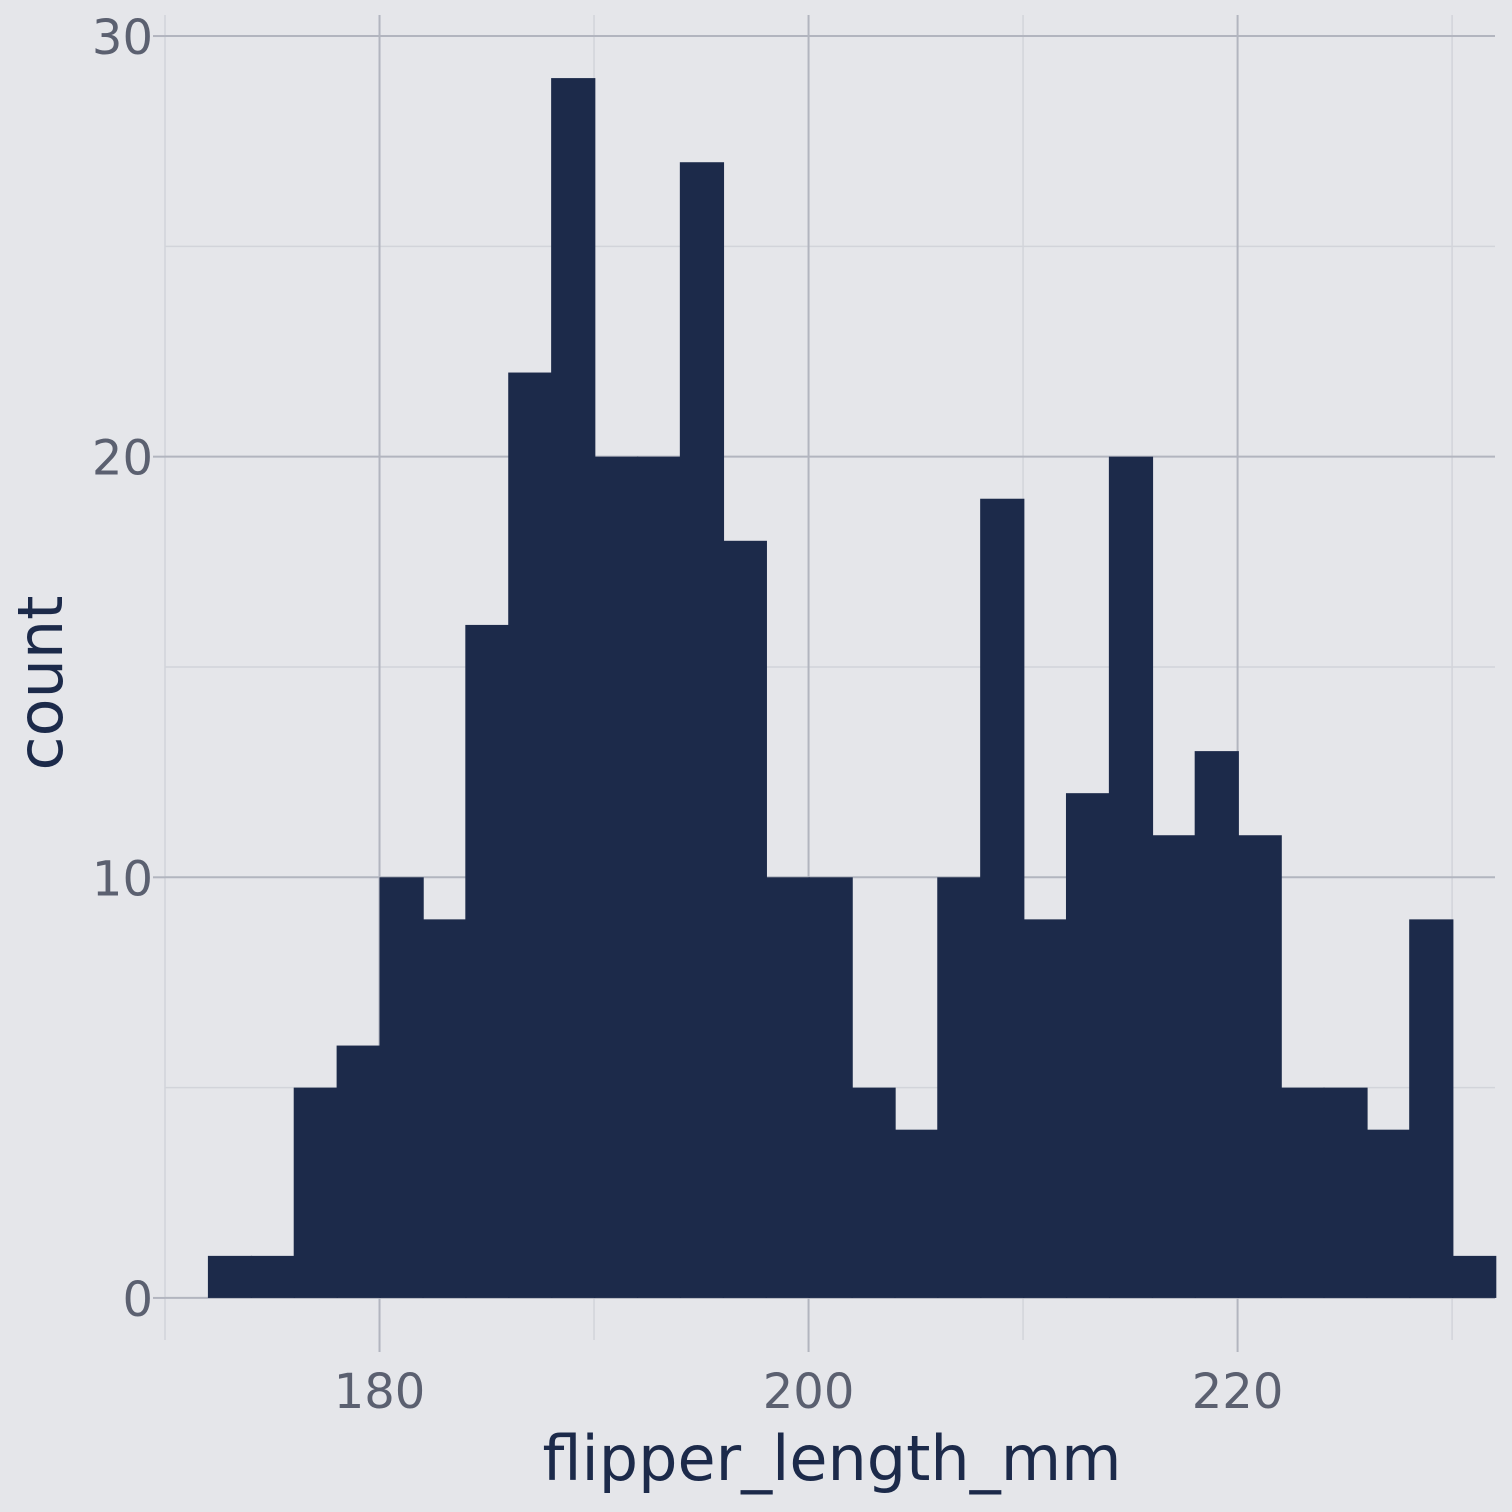  Describe the element at coordinates (809, 1392) in the screenshot. I see `x-tick-label: 200` at that location.